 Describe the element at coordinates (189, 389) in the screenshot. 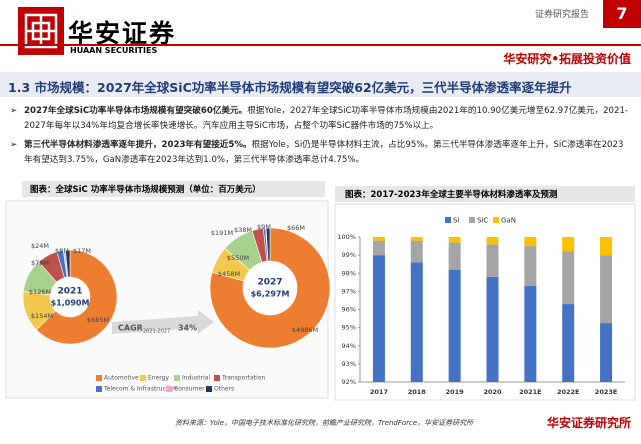

I see `legend-label: Consumer` at that location.